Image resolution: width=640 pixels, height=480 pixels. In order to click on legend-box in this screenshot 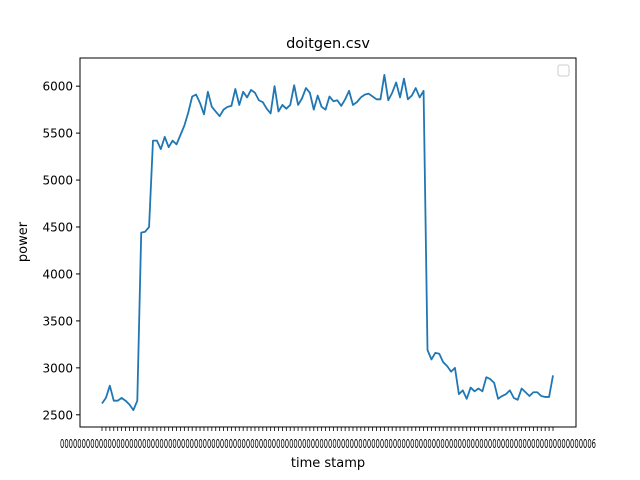, I will do `click(563, 70)`.